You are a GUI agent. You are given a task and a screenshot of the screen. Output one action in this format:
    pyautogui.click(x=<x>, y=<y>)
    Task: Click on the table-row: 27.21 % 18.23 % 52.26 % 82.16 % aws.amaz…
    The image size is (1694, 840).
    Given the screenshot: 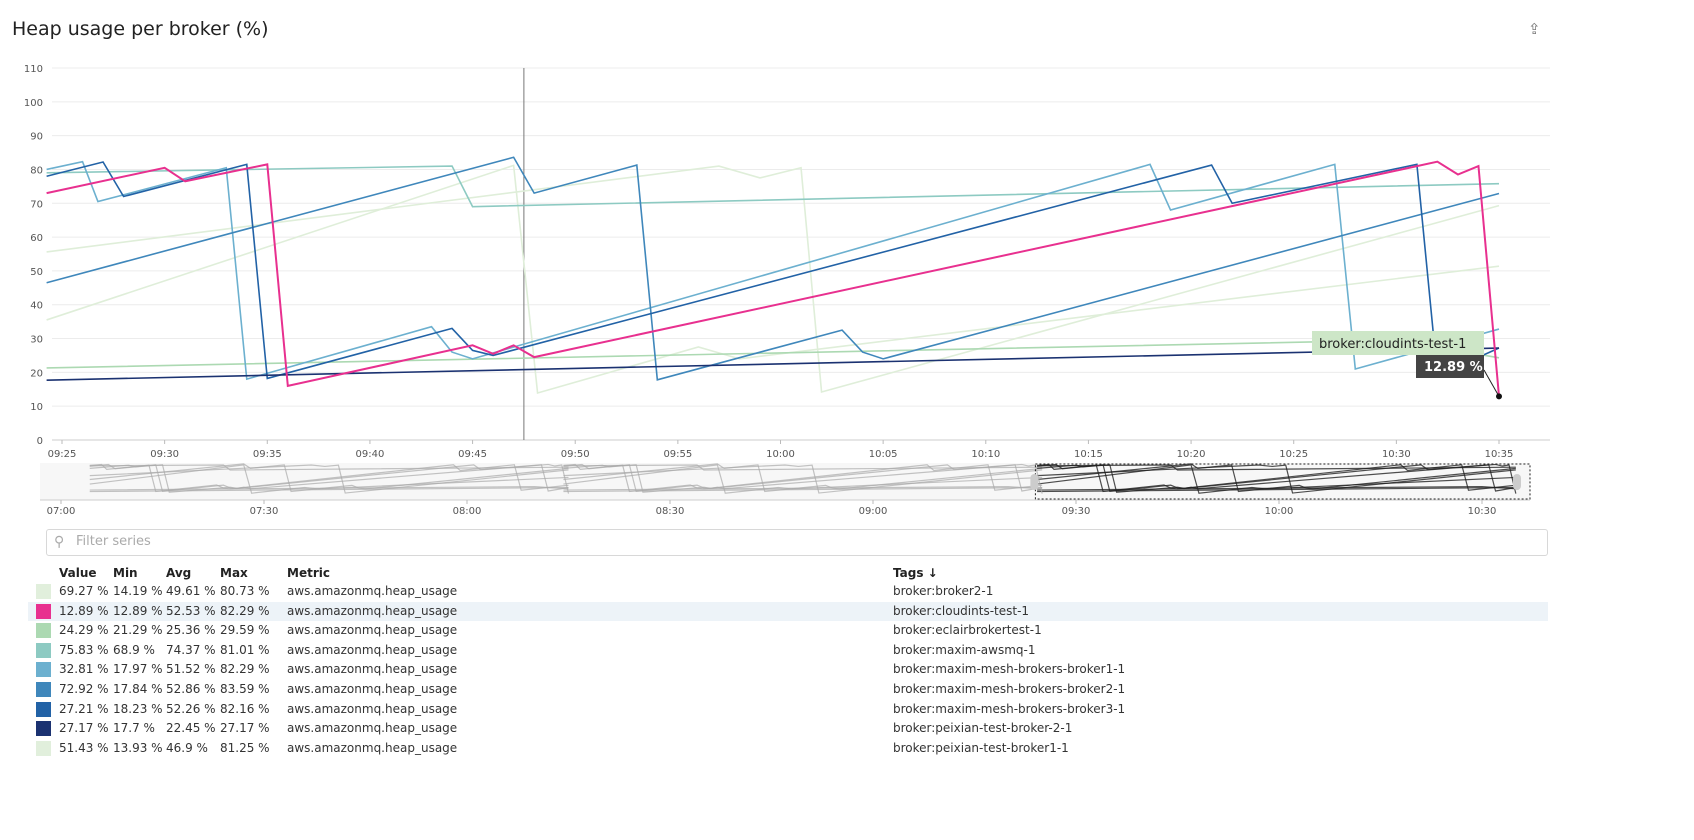 What is the action you would take?
    pyautogui.click(x=788, y=709)
    